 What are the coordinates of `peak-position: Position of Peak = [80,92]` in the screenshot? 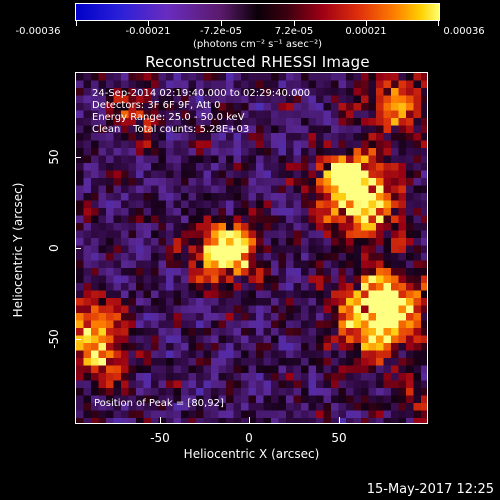 It's located at (159, 403).